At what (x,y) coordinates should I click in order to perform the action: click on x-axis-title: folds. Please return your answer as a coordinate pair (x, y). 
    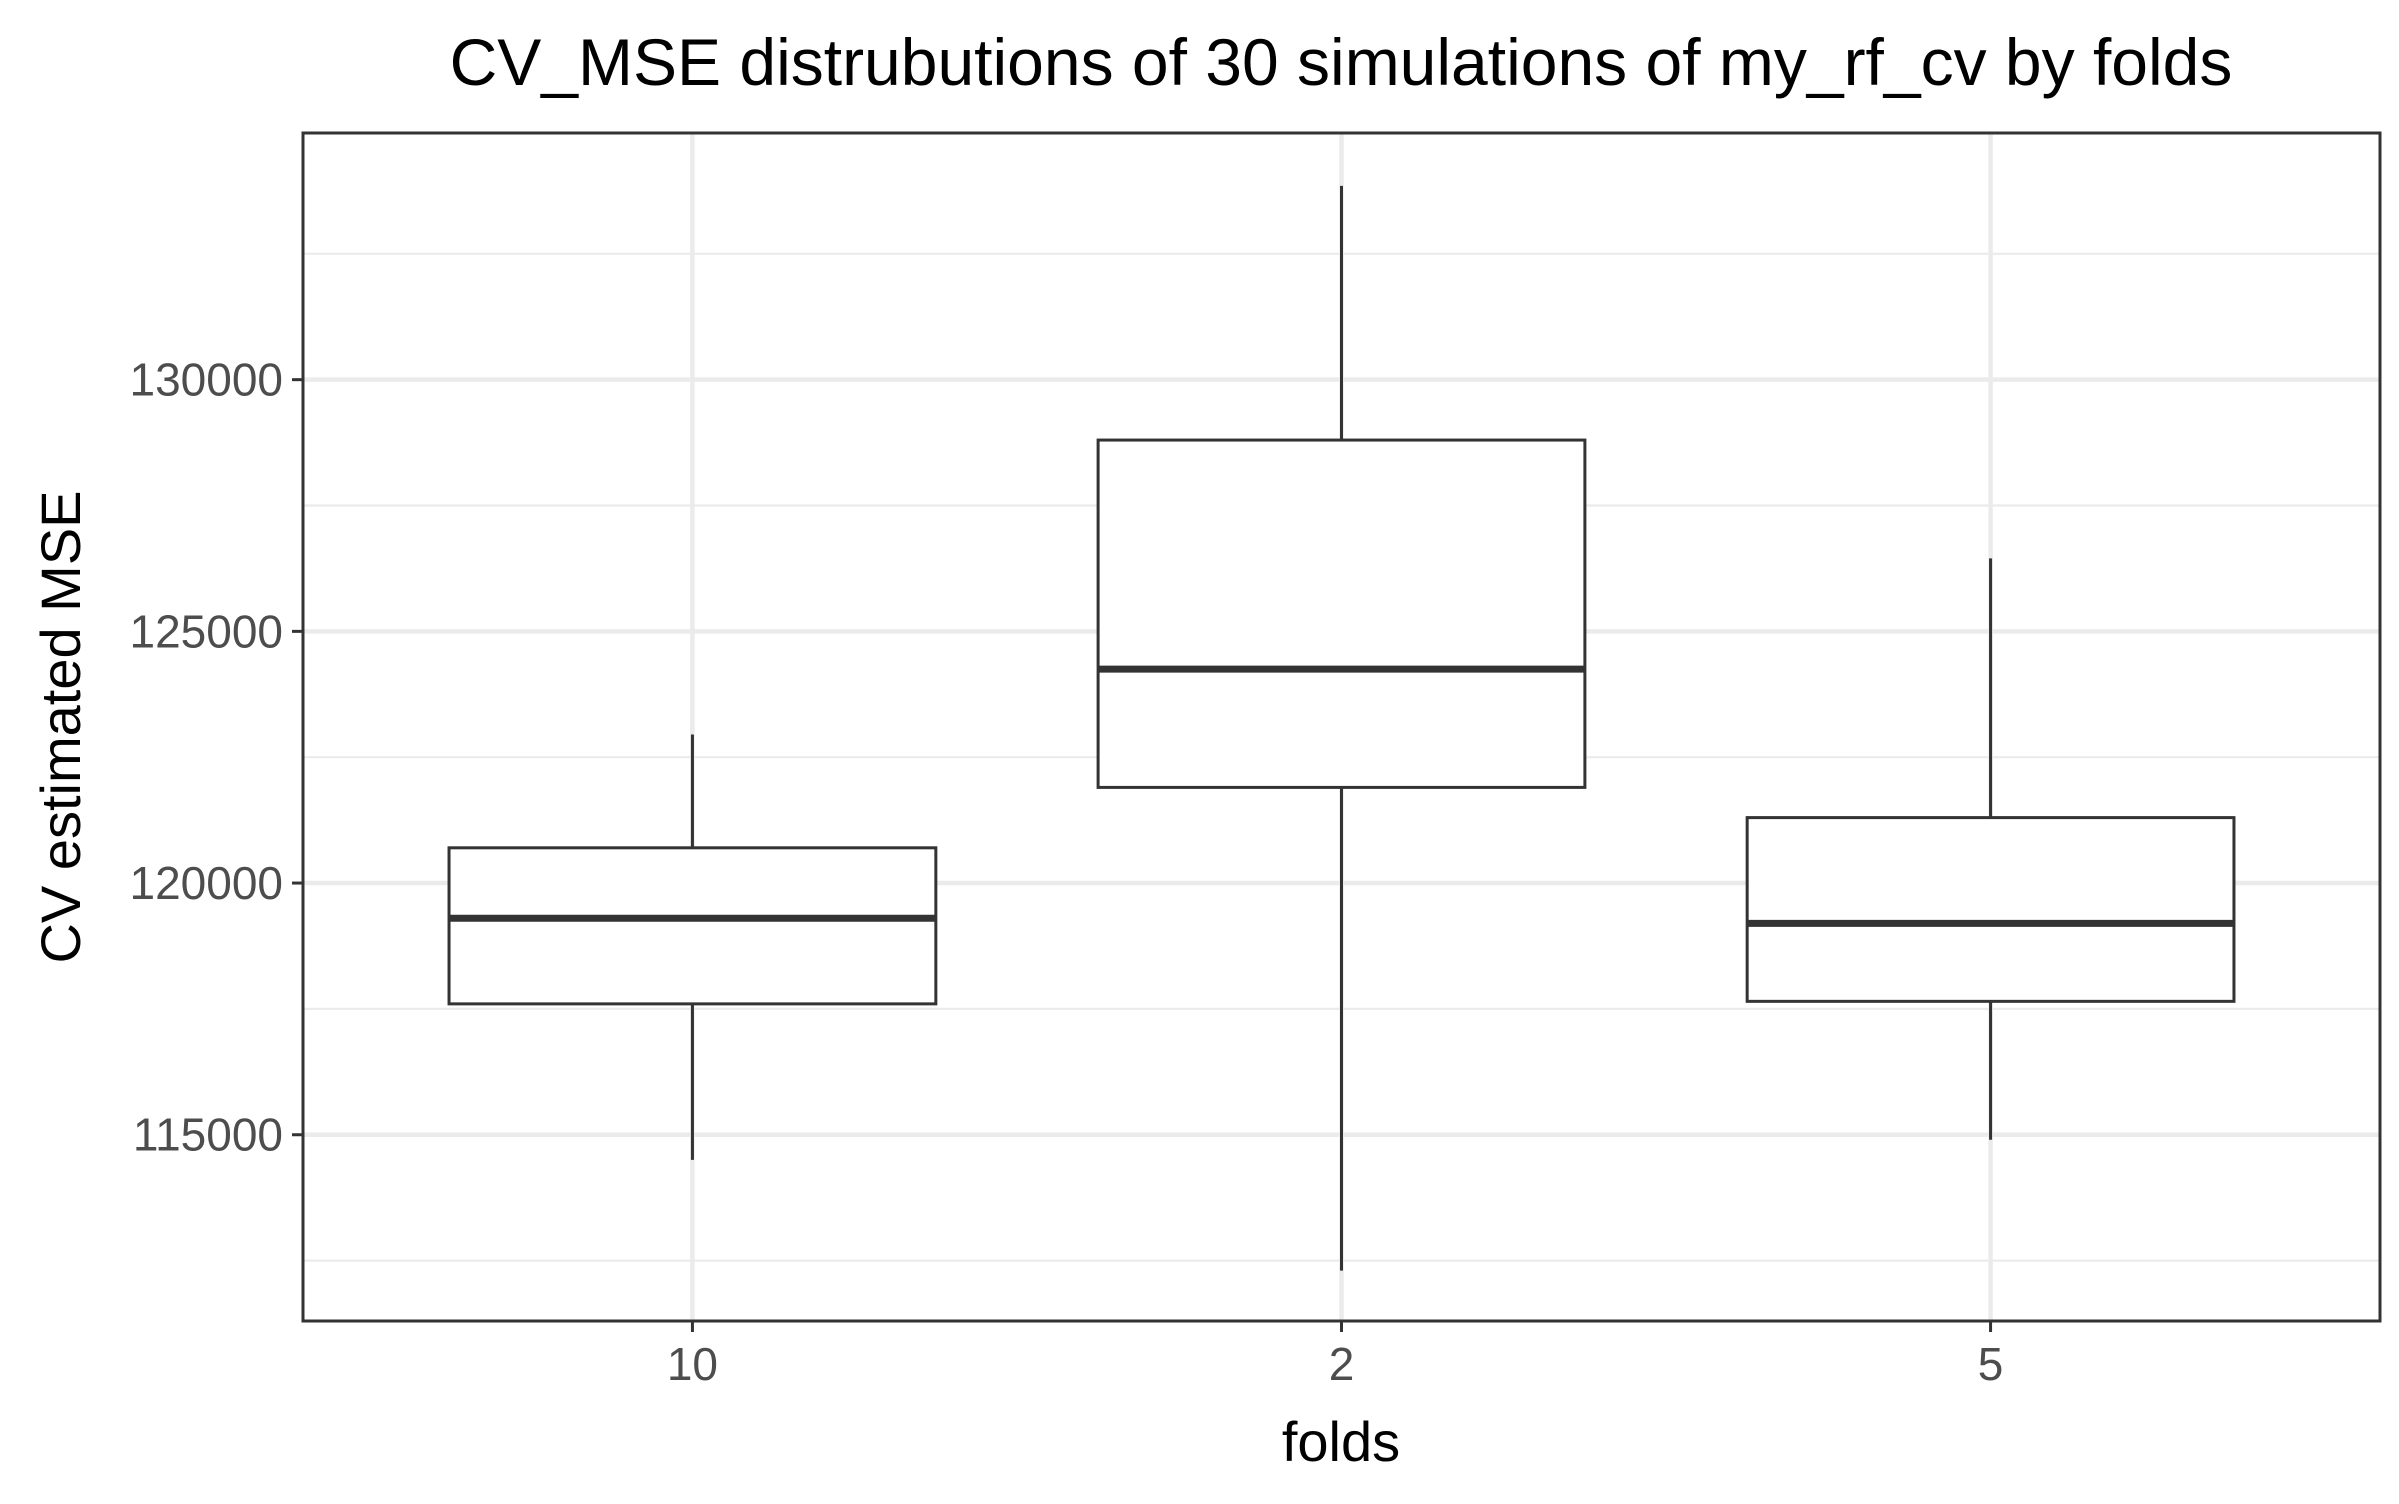
    Looking at the image, I should click on (1341, 1441).